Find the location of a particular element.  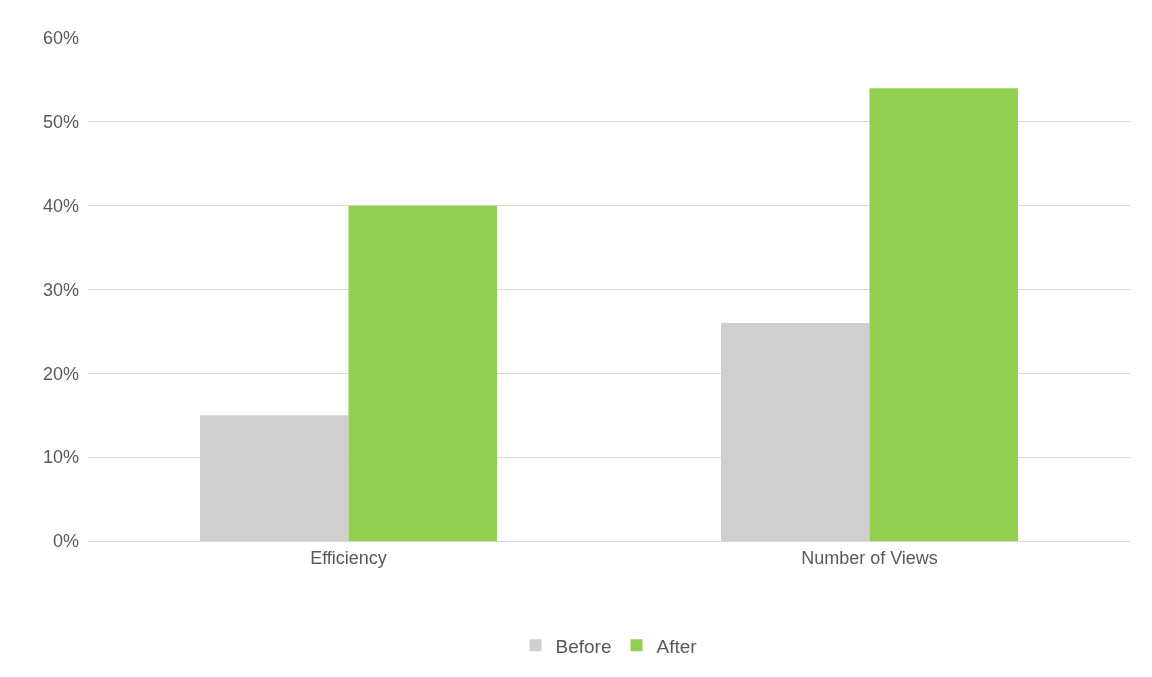

legend-label: Before is located at coordinates (583, 646).